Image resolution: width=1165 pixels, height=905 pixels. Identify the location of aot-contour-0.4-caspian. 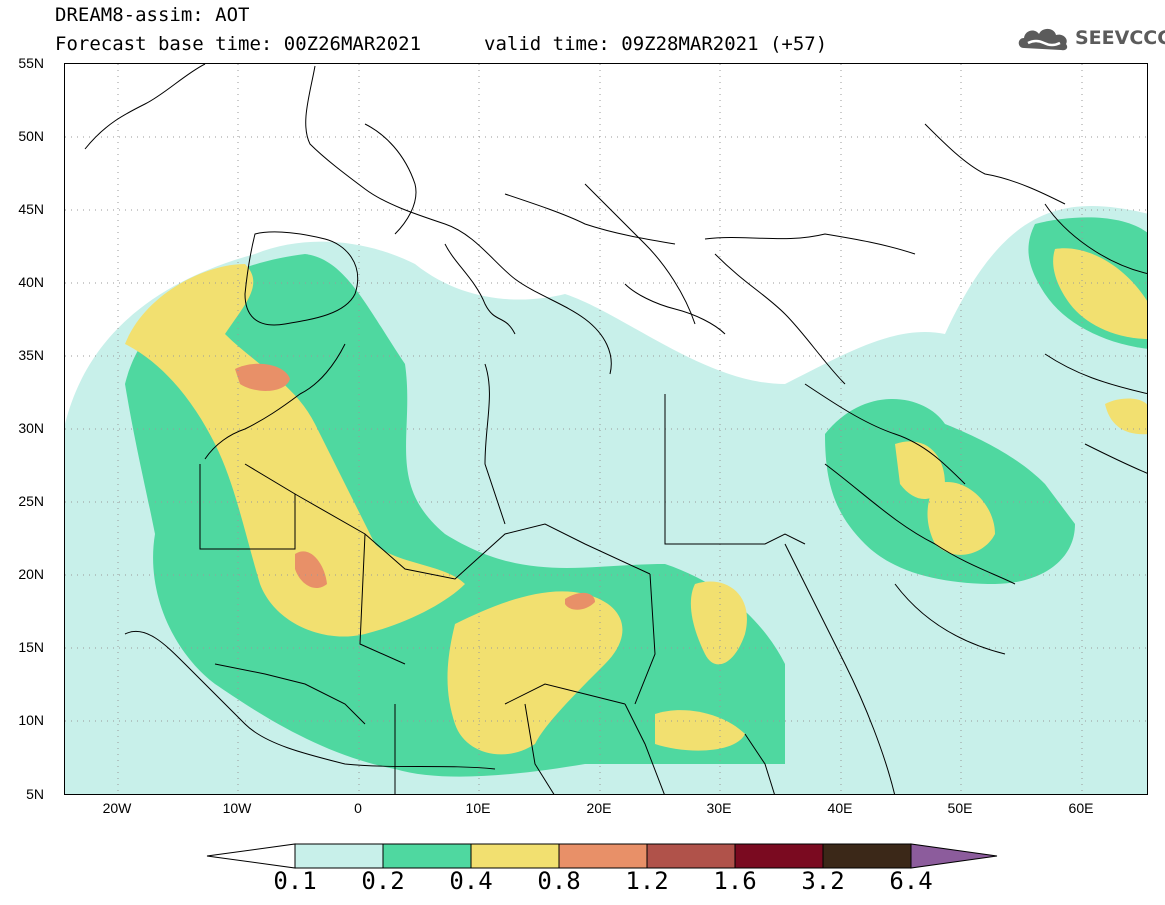
(1100, 293).